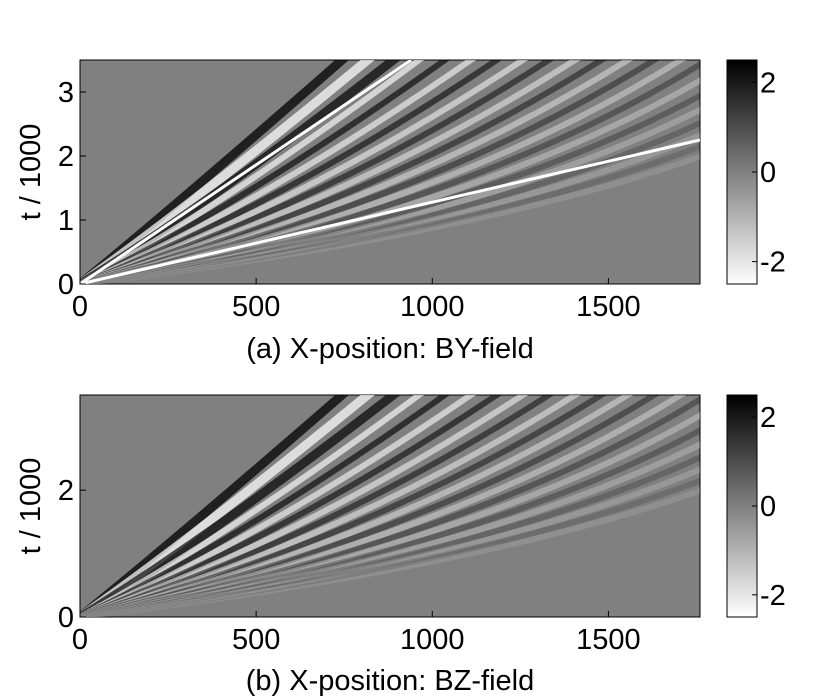 This screenshot has height=700, width=830. I want to click on dark-wave-band, so click(390, 547).